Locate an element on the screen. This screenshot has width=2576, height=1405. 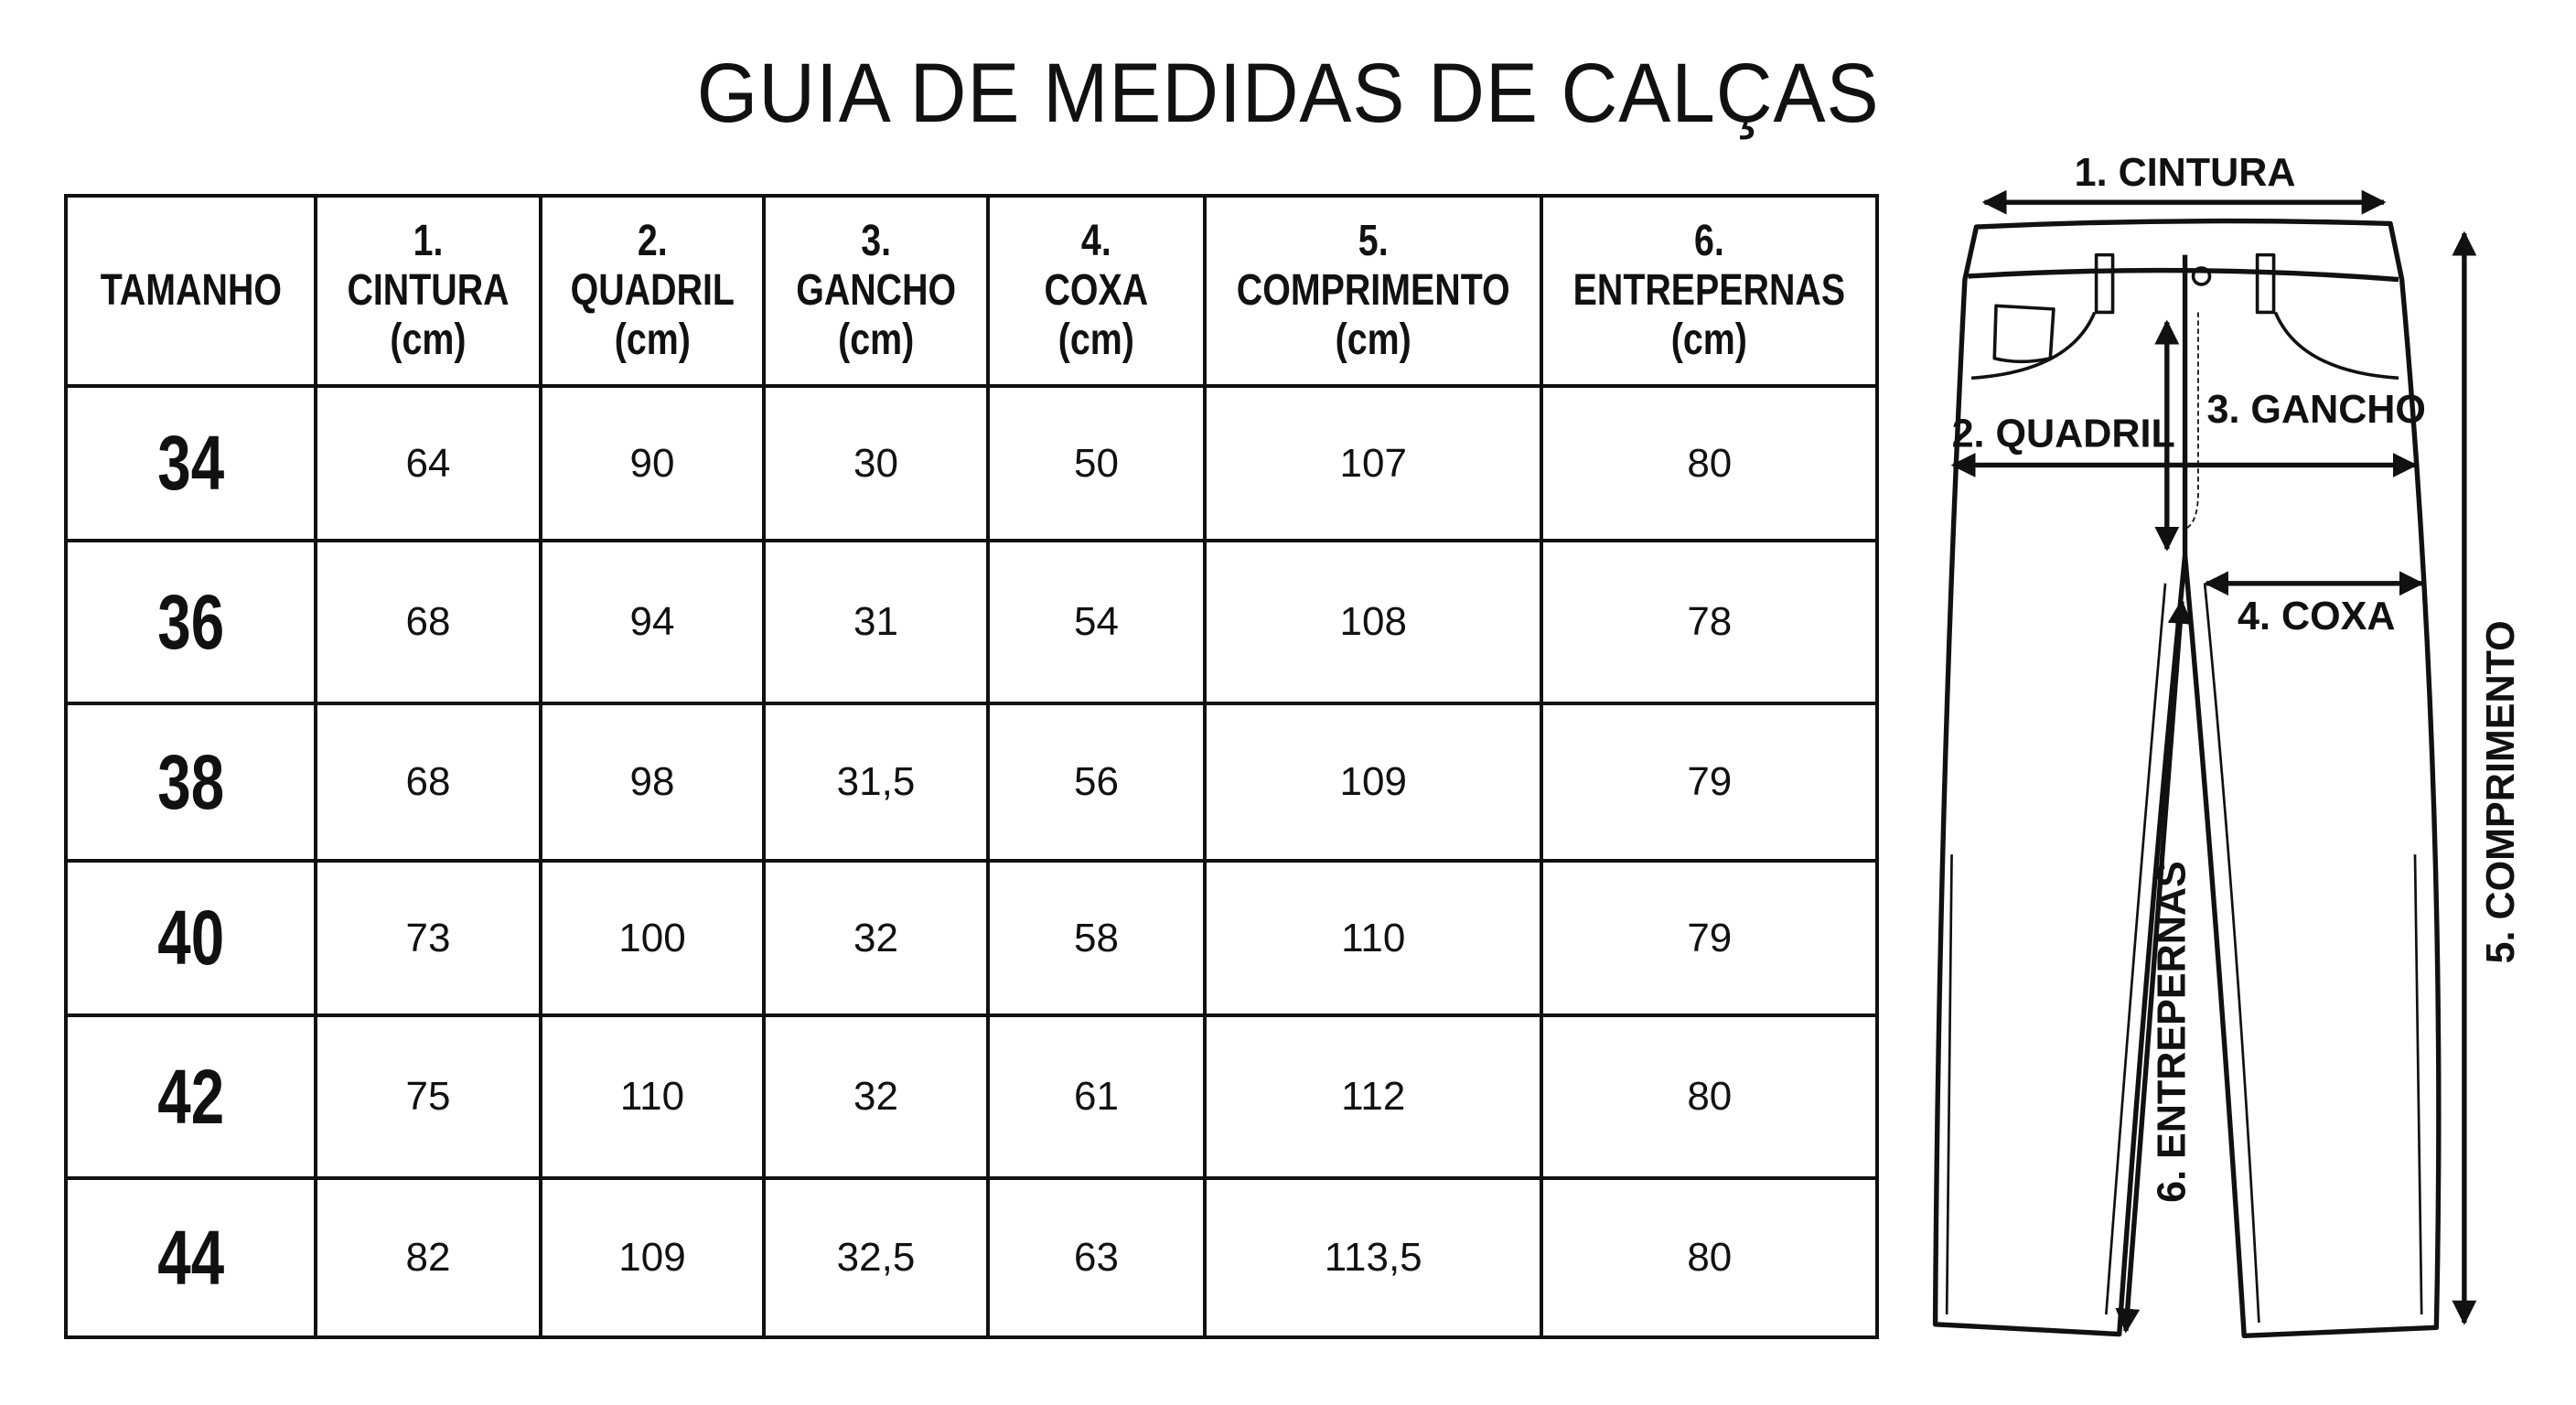
measure-cell: 108 is located at coordinates (1373, 622).